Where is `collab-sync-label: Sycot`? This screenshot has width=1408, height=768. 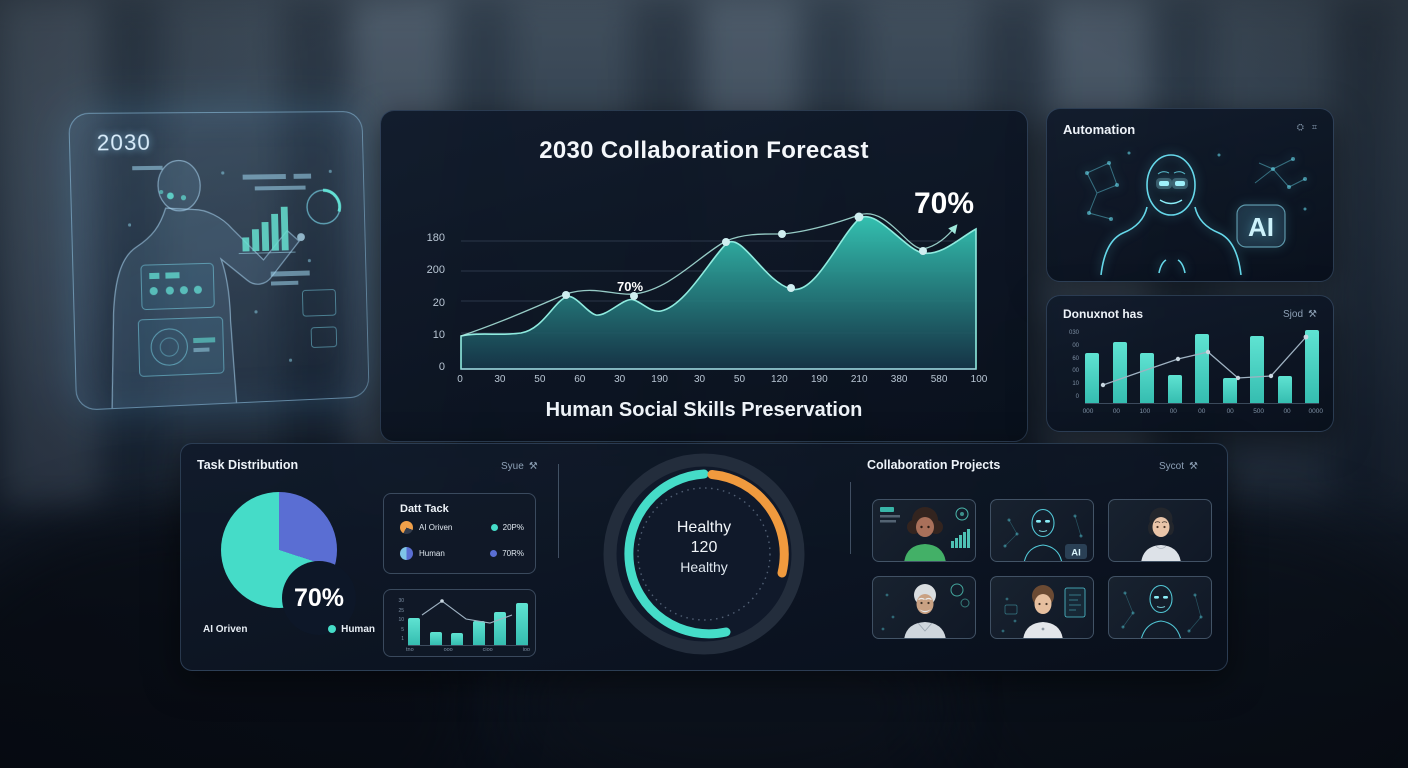 collab-sync-label: Sycot is located at coordinates (1172, 466).